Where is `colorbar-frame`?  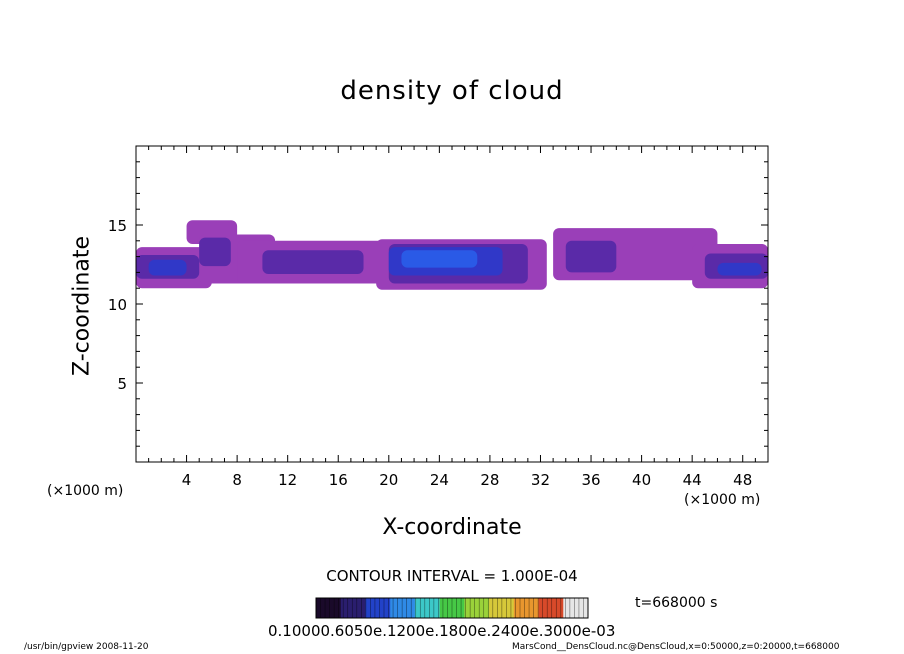
colorbar-frame is located at coordinates (452, 608).